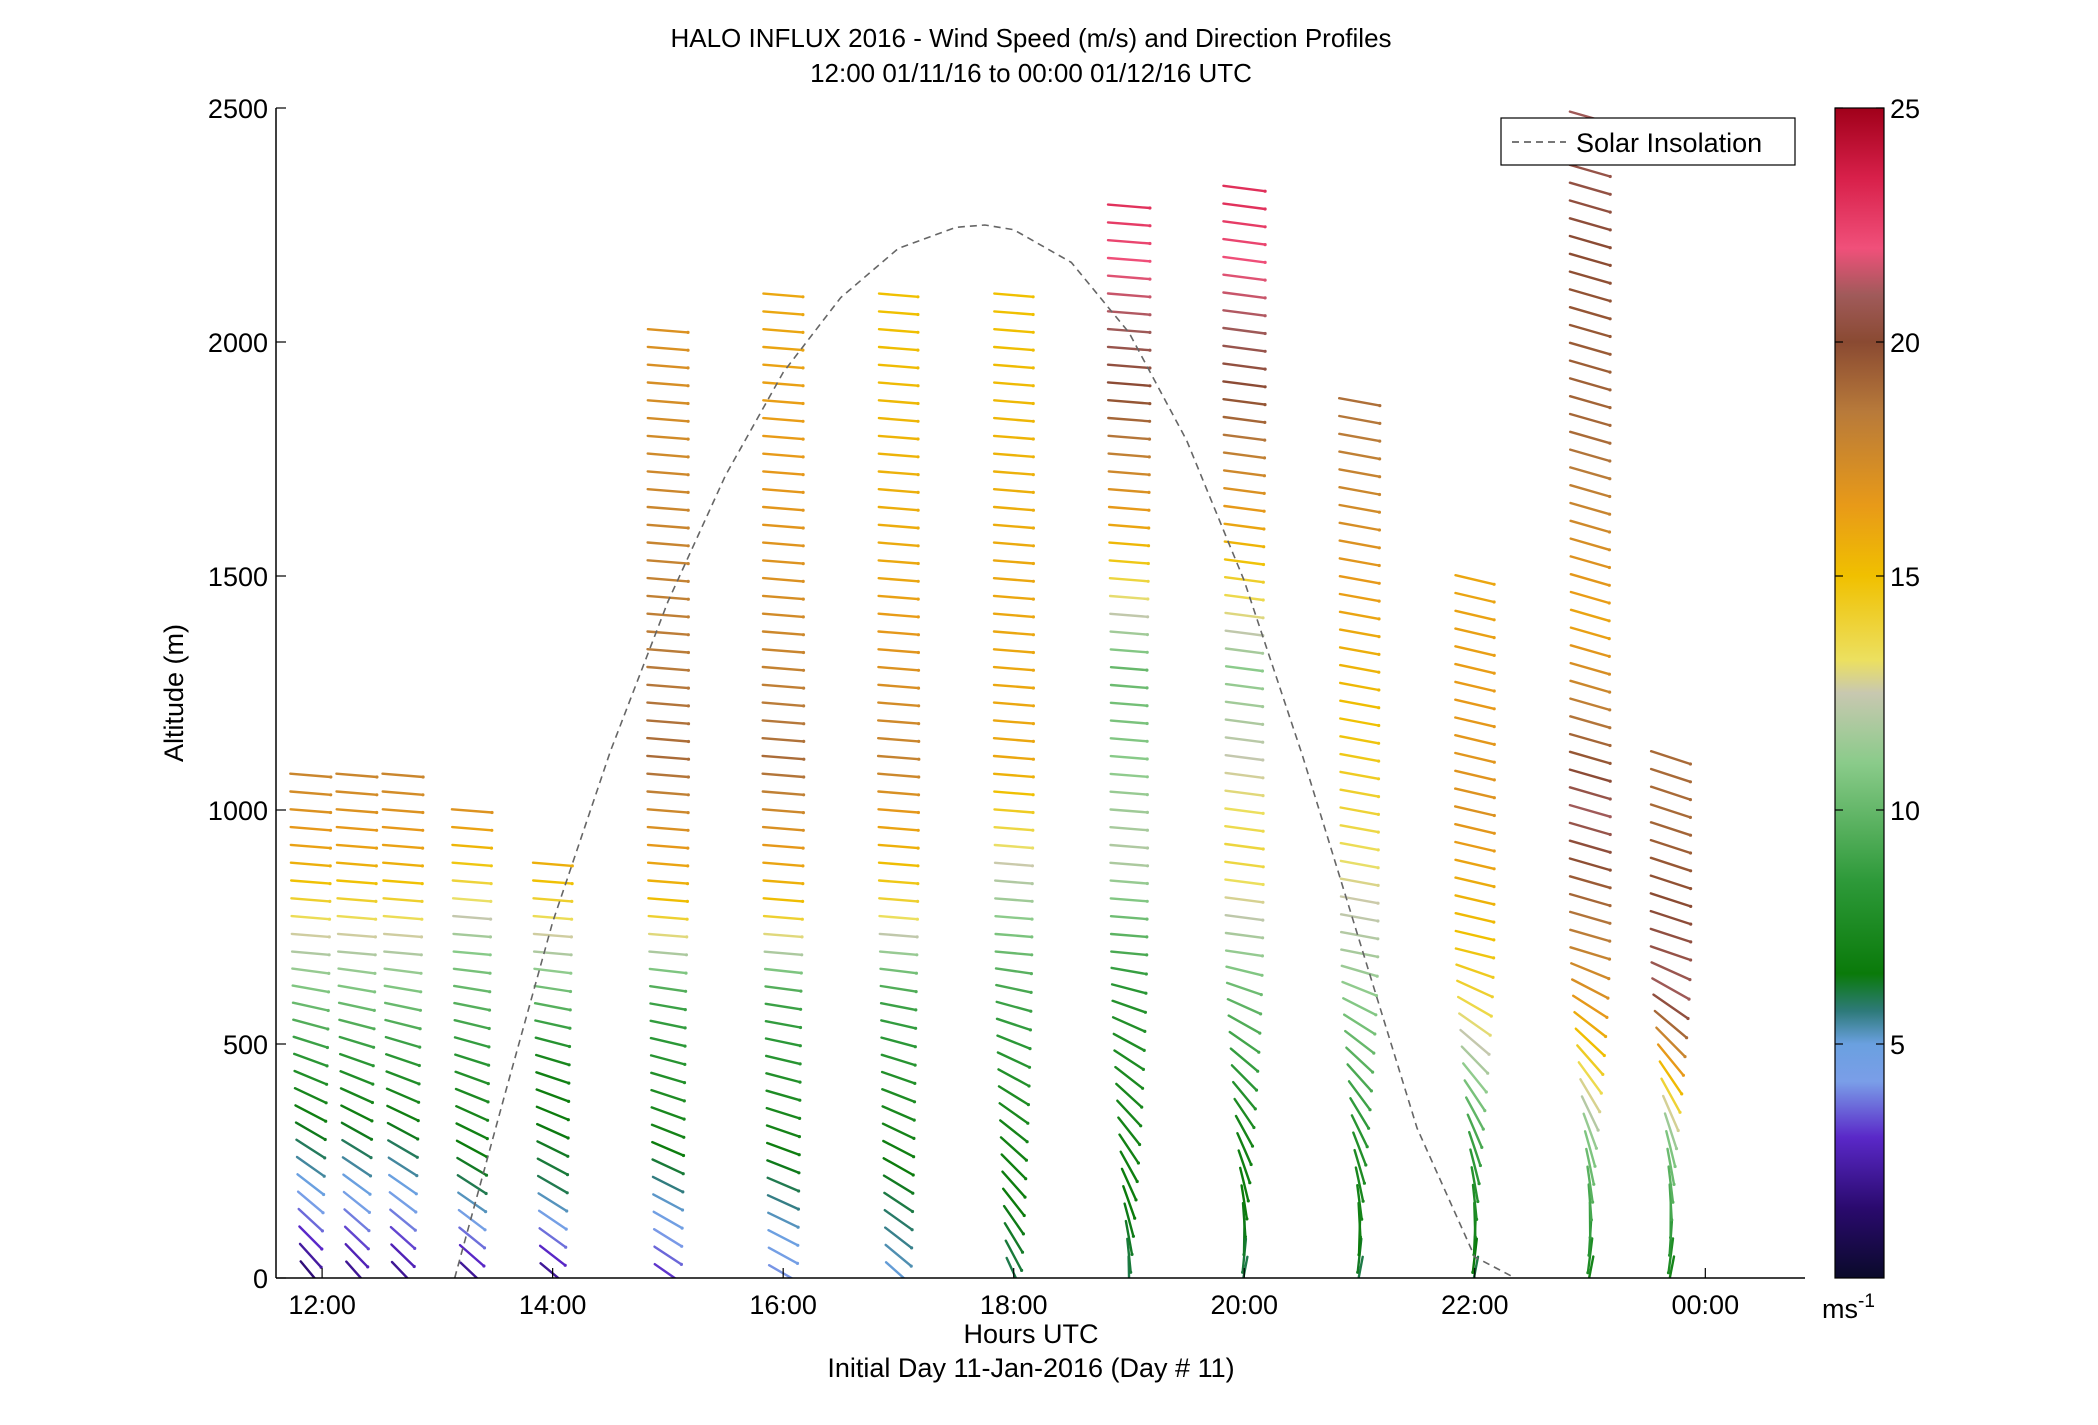 This screenshot has height=1425, width=2098. I want to click on chart-subtitle: 12:00 01/11/16 to 00:00 01/12/16 UTC, so click(1031, 73).